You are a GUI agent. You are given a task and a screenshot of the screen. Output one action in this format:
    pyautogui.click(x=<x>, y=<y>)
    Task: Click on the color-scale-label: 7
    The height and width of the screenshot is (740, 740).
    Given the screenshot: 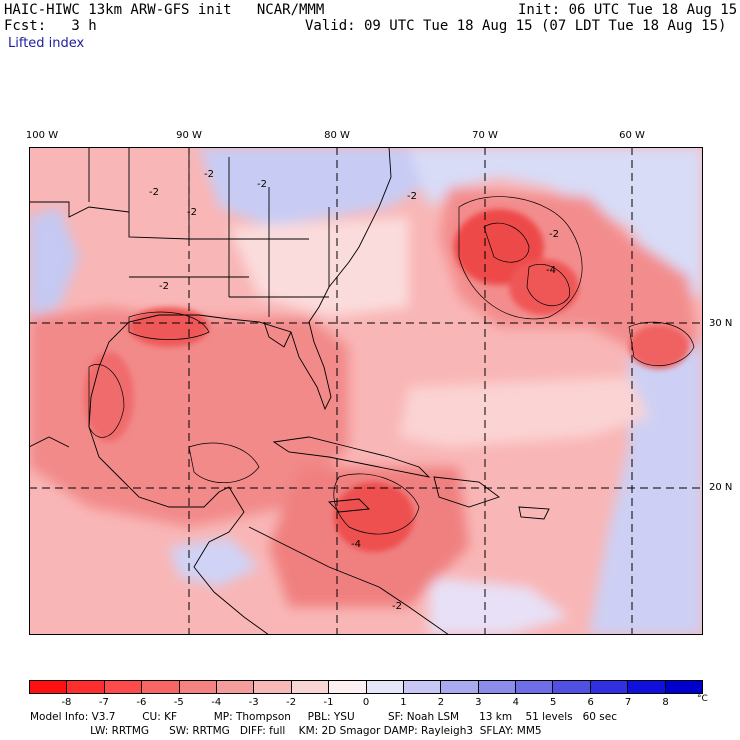 What is the action you would take?
    pyautogui.click(x=628, y=702)
    